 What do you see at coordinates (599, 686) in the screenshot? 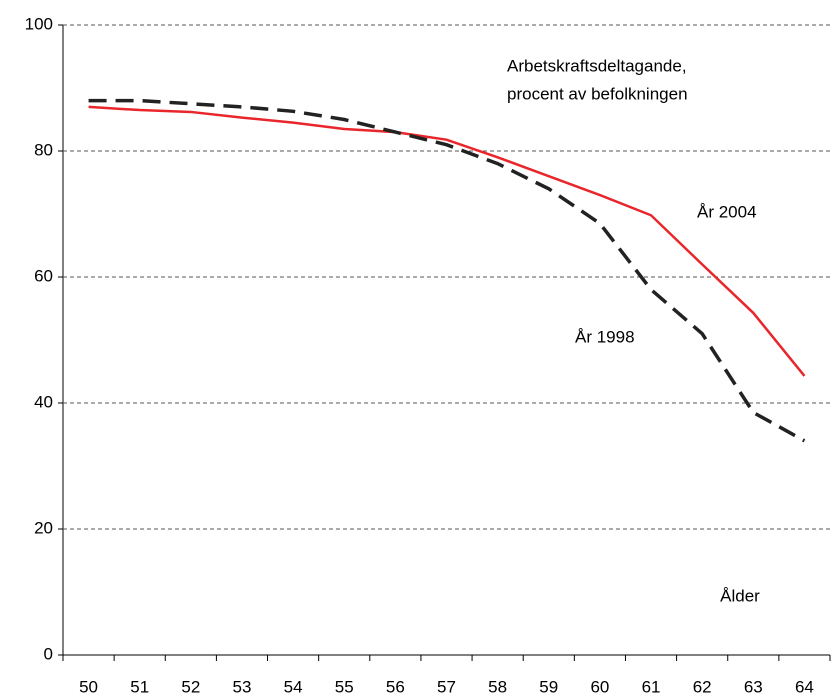
I see `x-tick-label: 60` at bounding box center [599, 686].